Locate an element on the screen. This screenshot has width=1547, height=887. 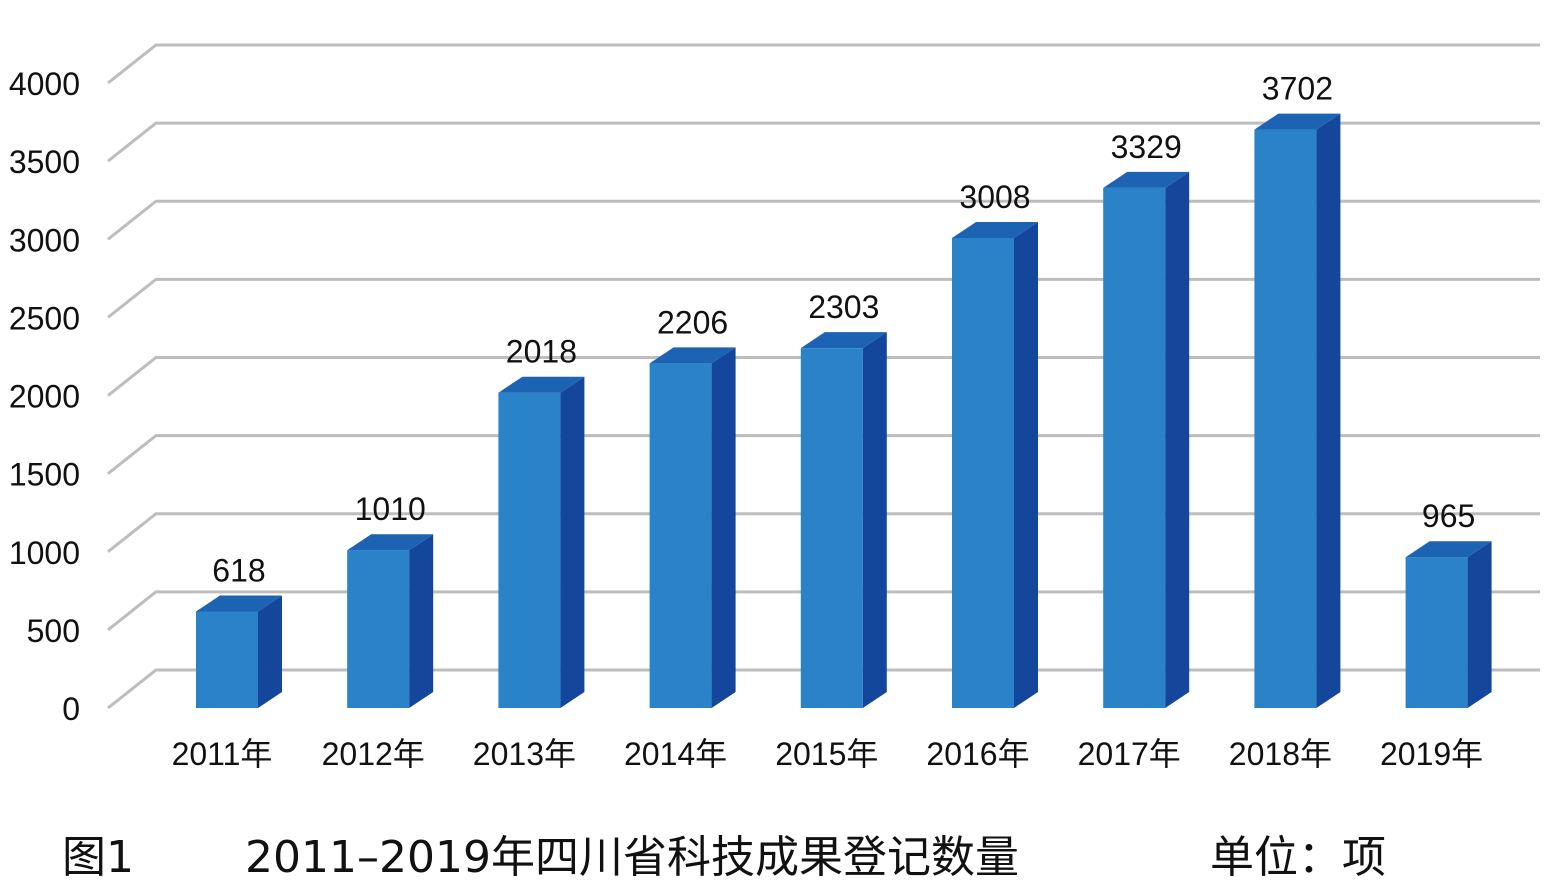
data-label: 2303 is located at coordinates (843, 307).